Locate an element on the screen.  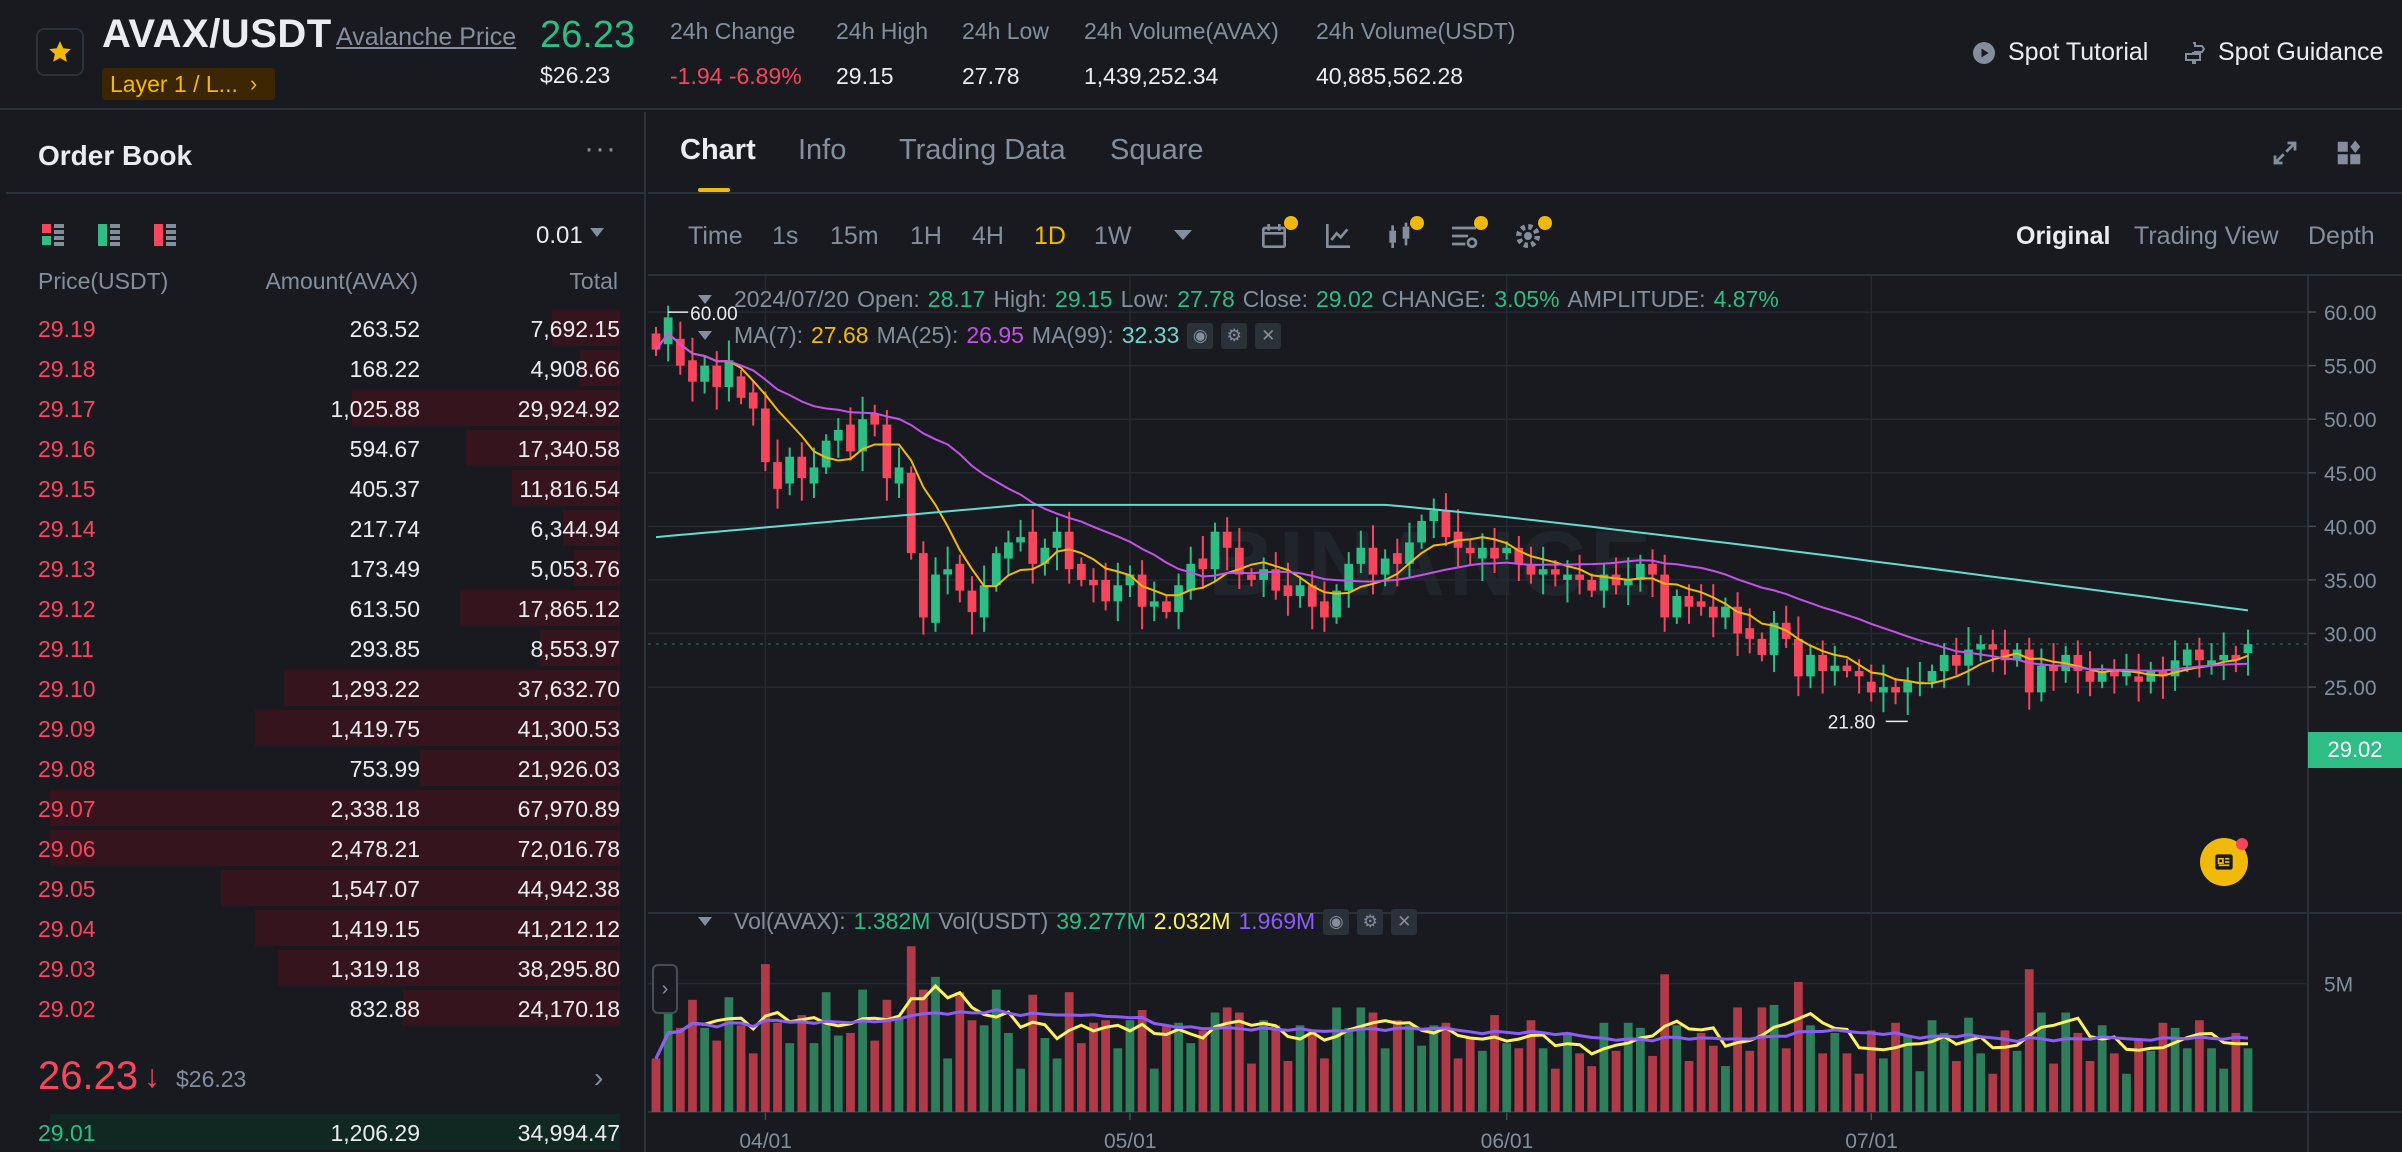
bid-row: 29.01 1,206.29 34,994.47 is located at coordinates (326, 1132).